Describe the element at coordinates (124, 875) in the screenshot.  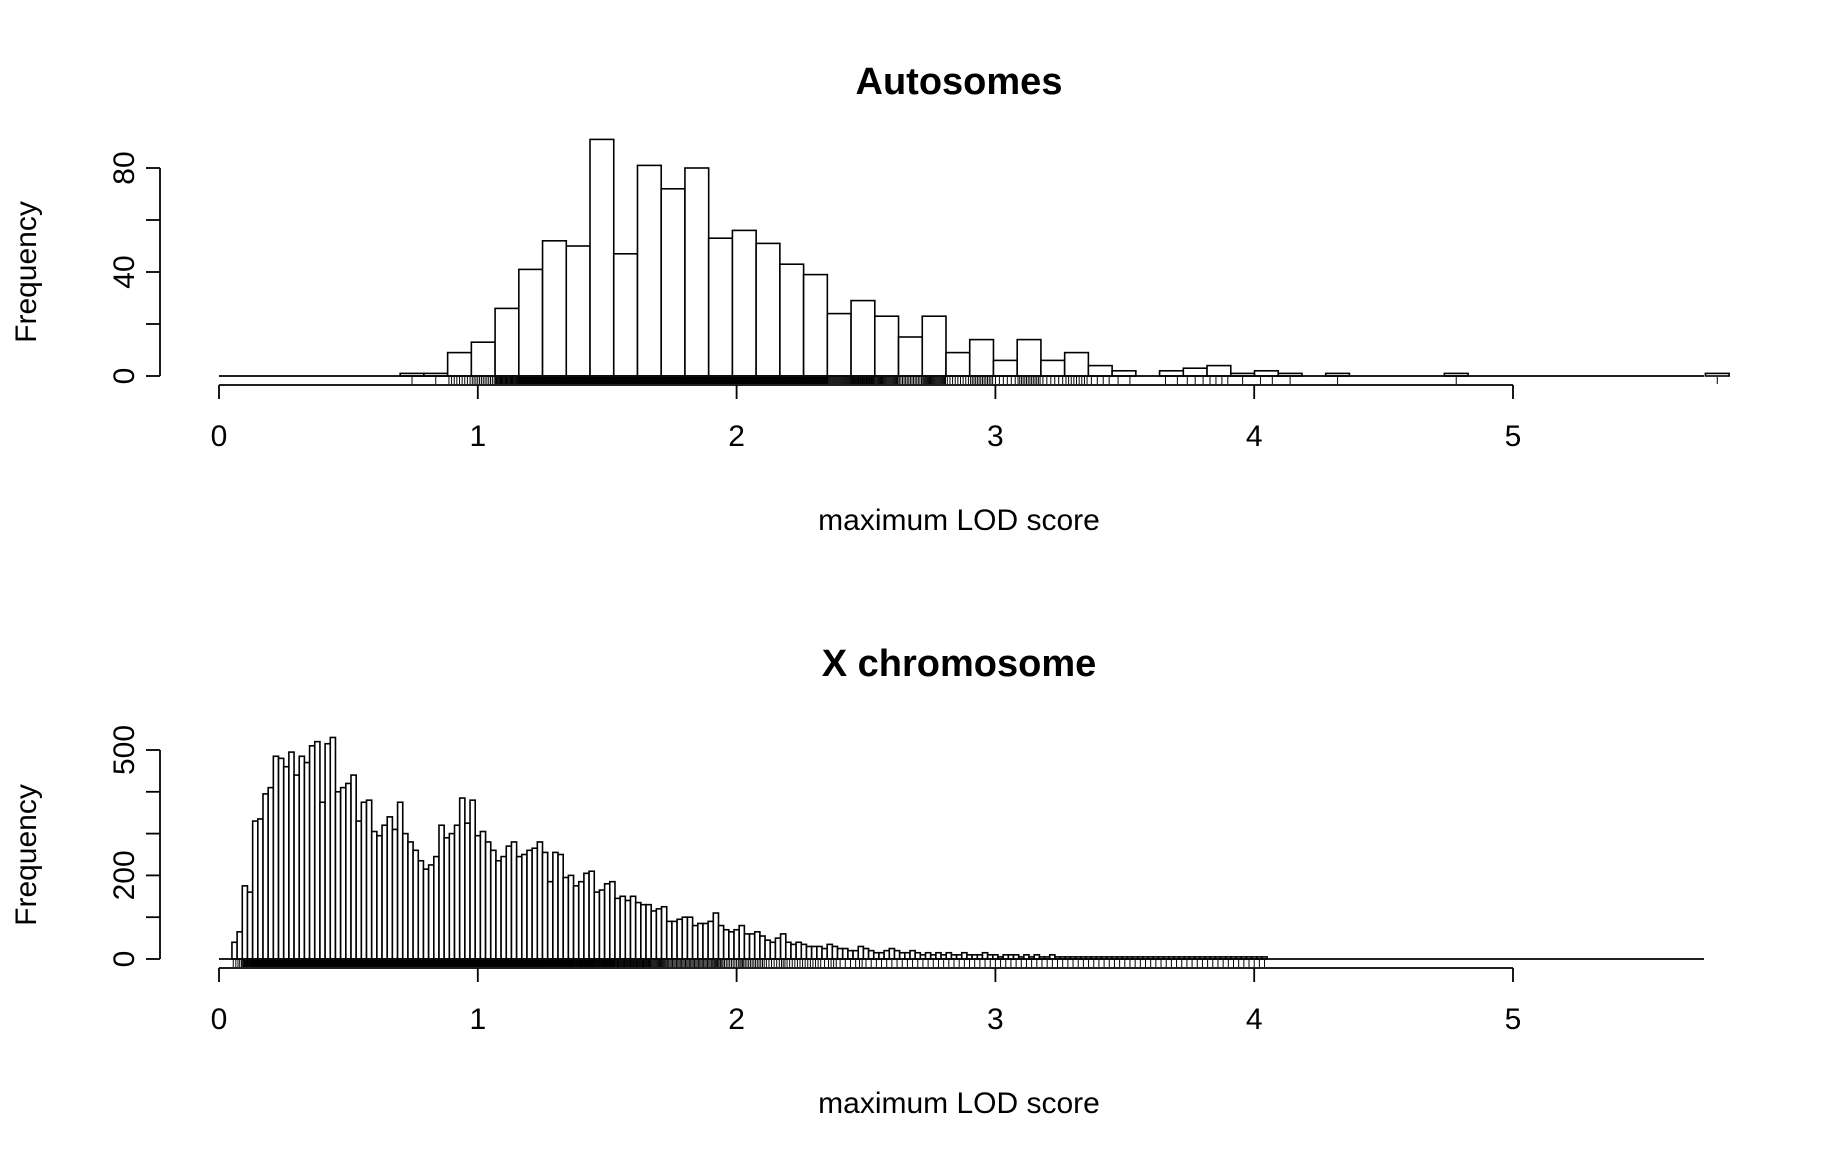
I see `y-tick-label: 200` at that location.